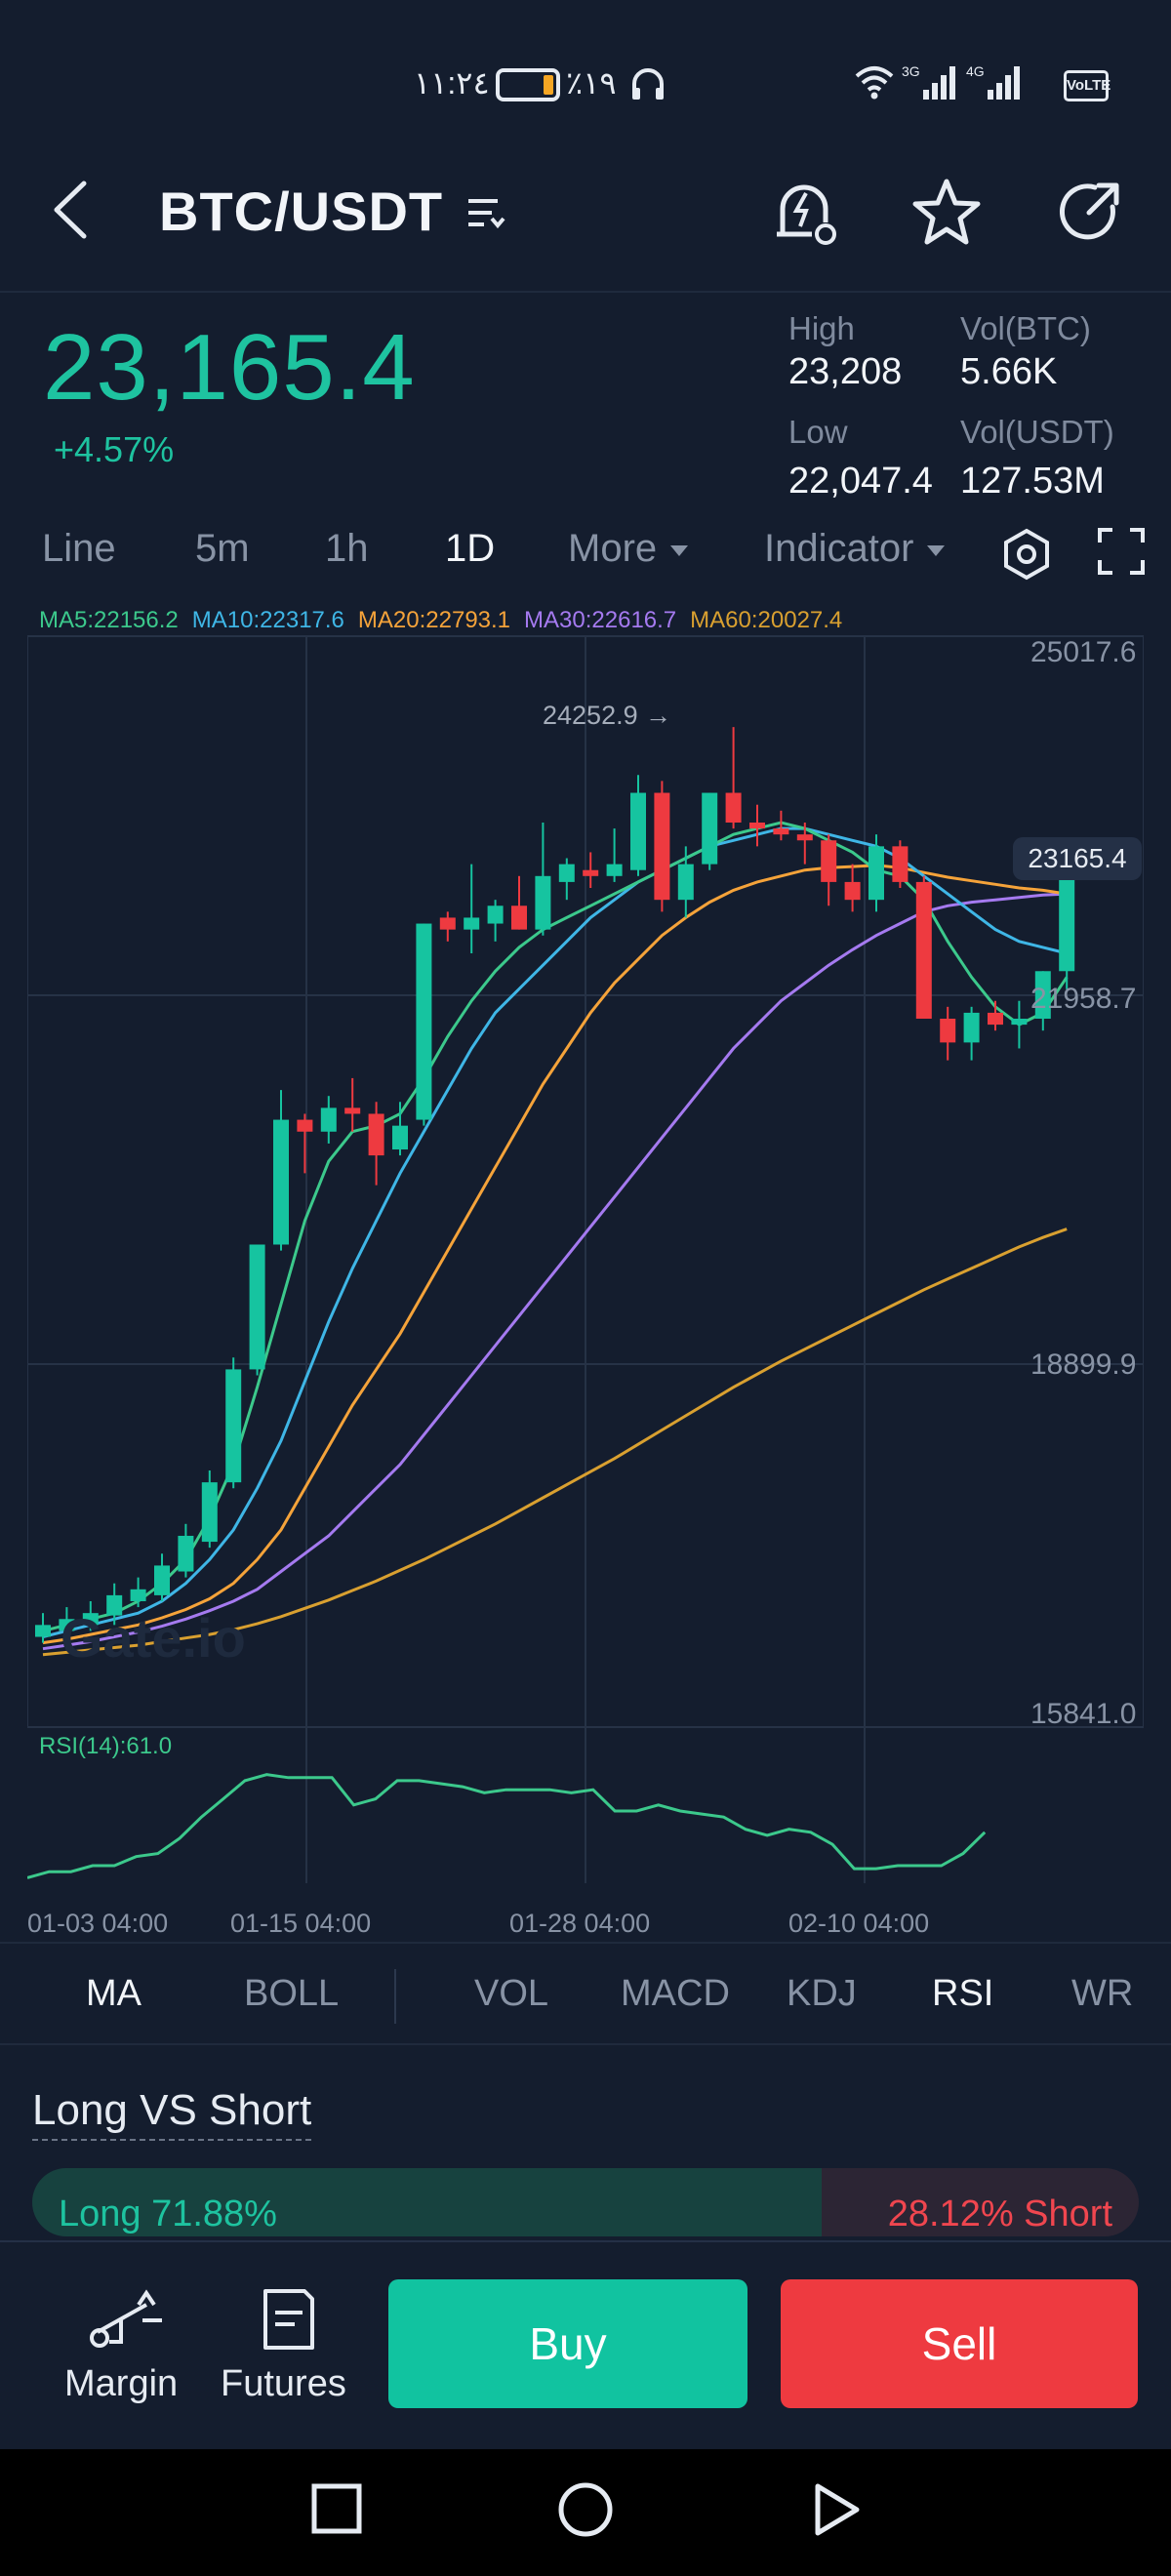  Describe the element at coordinates (837, 2509) in the screenshot. I see `back-triangle-icon` at that location.